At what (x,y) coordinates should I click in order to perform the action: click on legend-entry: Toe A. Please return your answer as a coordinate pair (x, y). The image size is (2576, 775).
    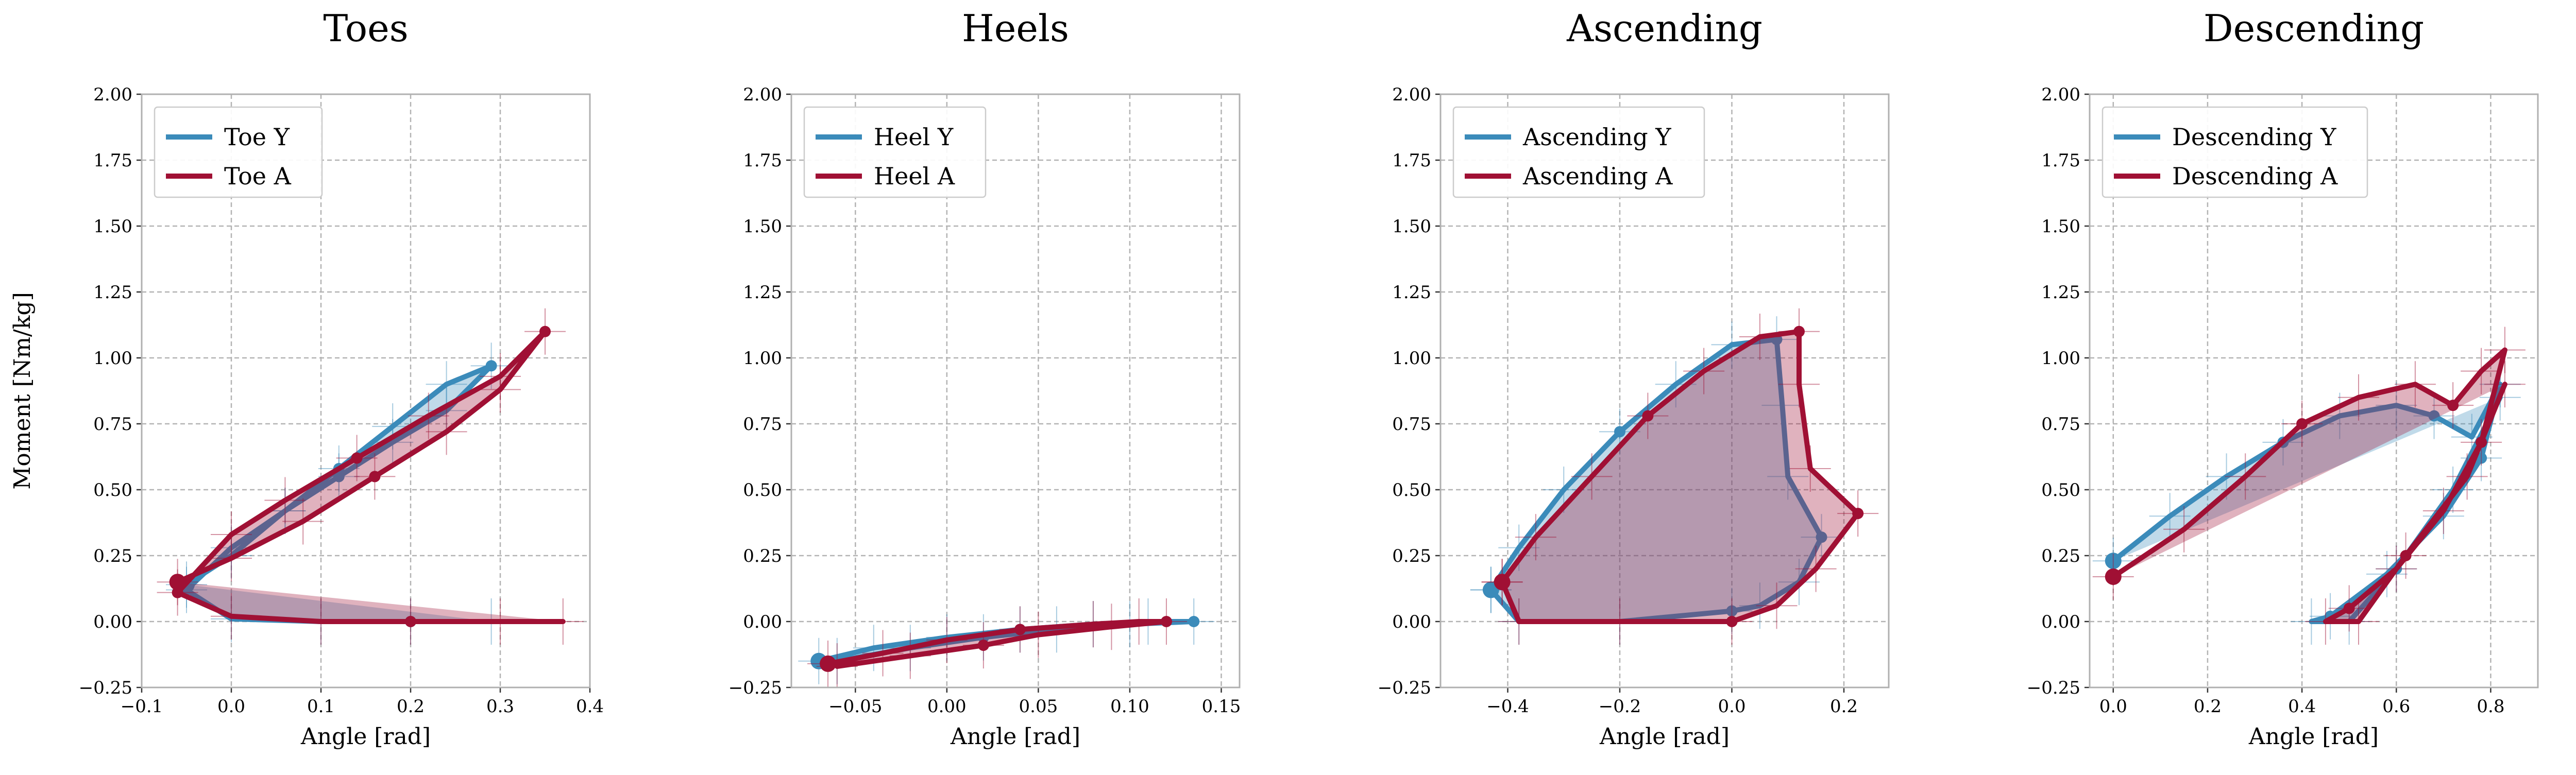
    Looking at the image, I should click on (258, 176).